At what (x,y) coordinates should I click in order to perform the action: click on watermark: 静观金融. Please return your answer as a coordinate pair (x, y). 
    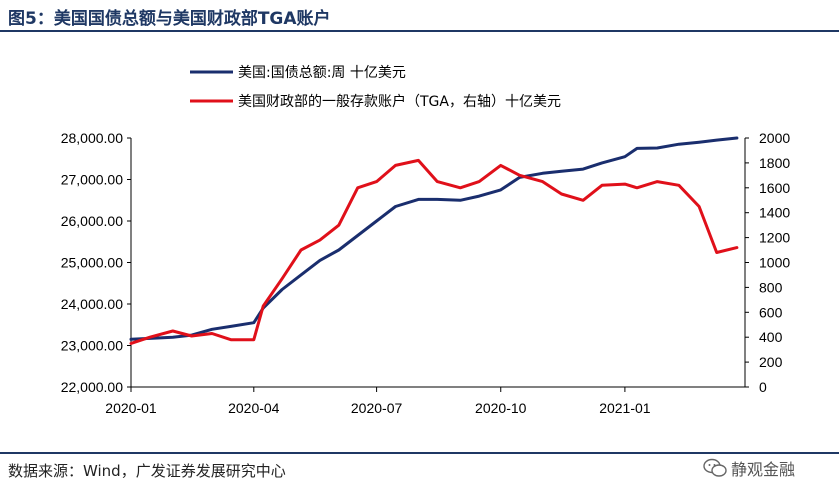
    Looking at the image, I should click on (749, 468).